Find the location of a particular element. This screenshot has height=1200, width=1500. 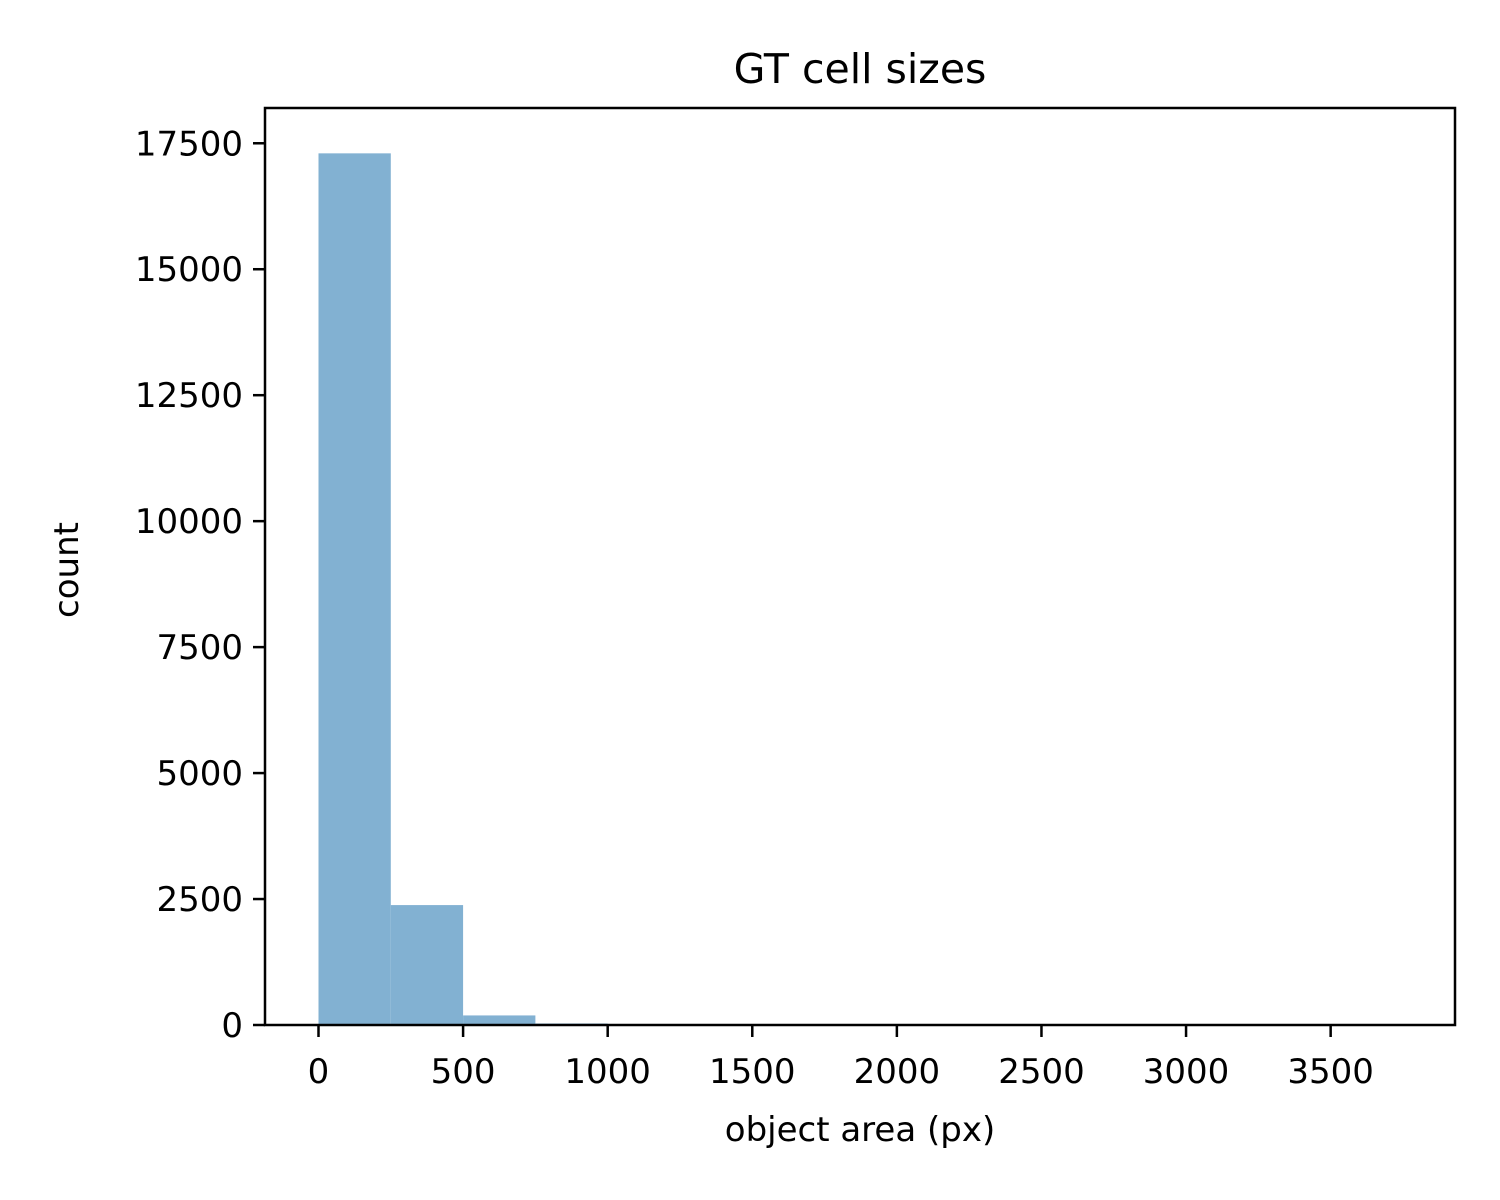

y-tick-label: 5000 is located at coordinates (199, 774).